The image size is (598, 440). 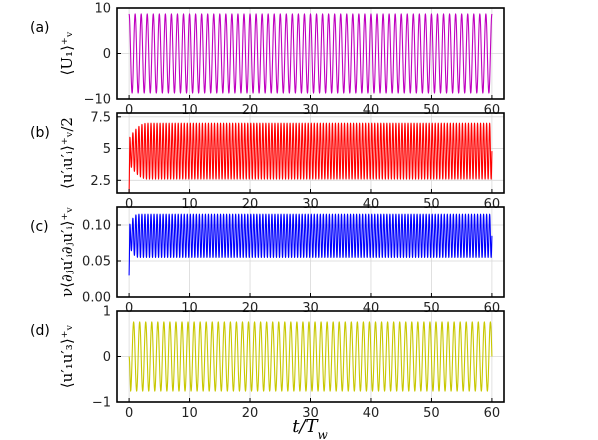 What do you see at coordinates (101, 403) in the screenshot?
I see `y-tick-label: −1` at bounding box center [101, 403].